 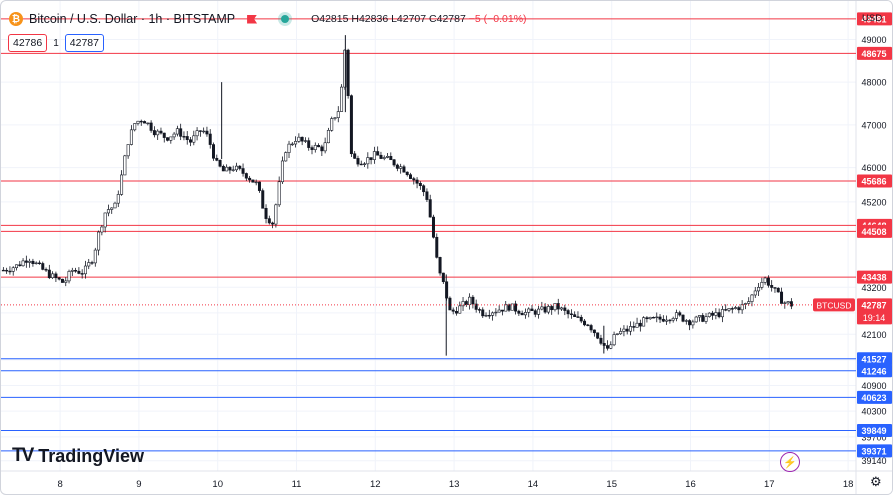 What do you see at coordinates (252, 19) in the screenshot?
I see `flag-icon` at bounding box center [252, 19].